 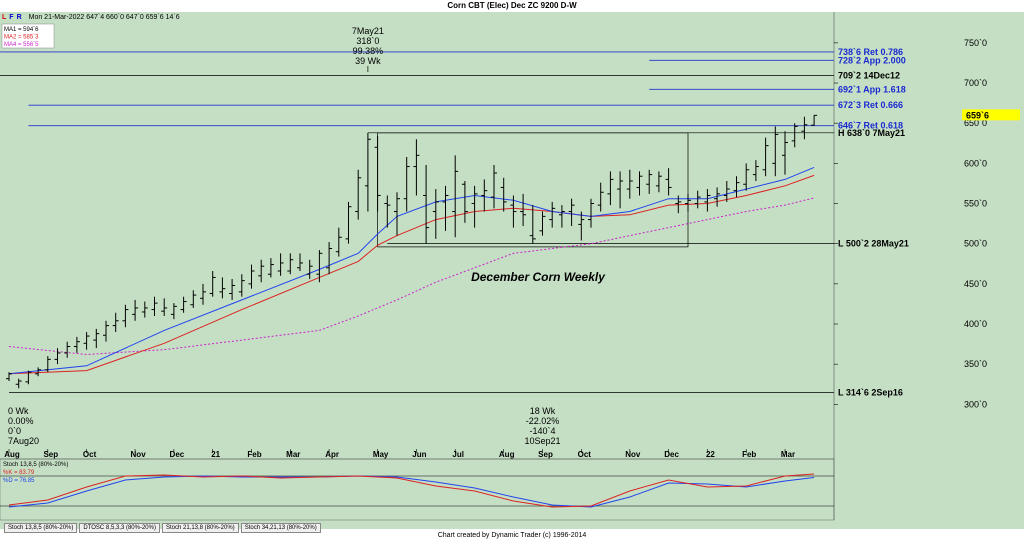 I want to click on y-tick-label: 400`0, so click(x=975, y=324).